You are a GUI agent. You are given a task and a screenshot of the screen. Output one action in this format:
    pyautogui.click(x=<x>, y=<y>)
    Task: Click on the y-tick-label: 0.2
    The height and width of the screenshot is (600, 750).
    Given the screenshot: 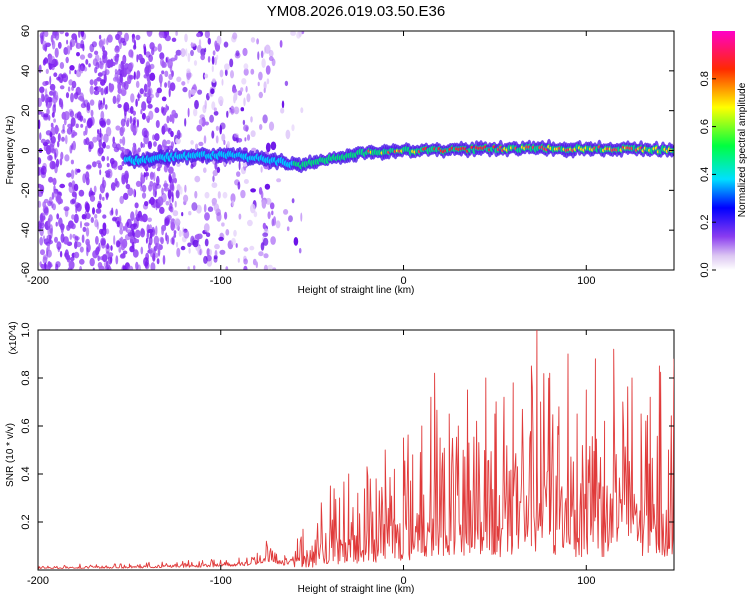 What is the action you would take?
    pyautogui.click(x=26, y=521)
    